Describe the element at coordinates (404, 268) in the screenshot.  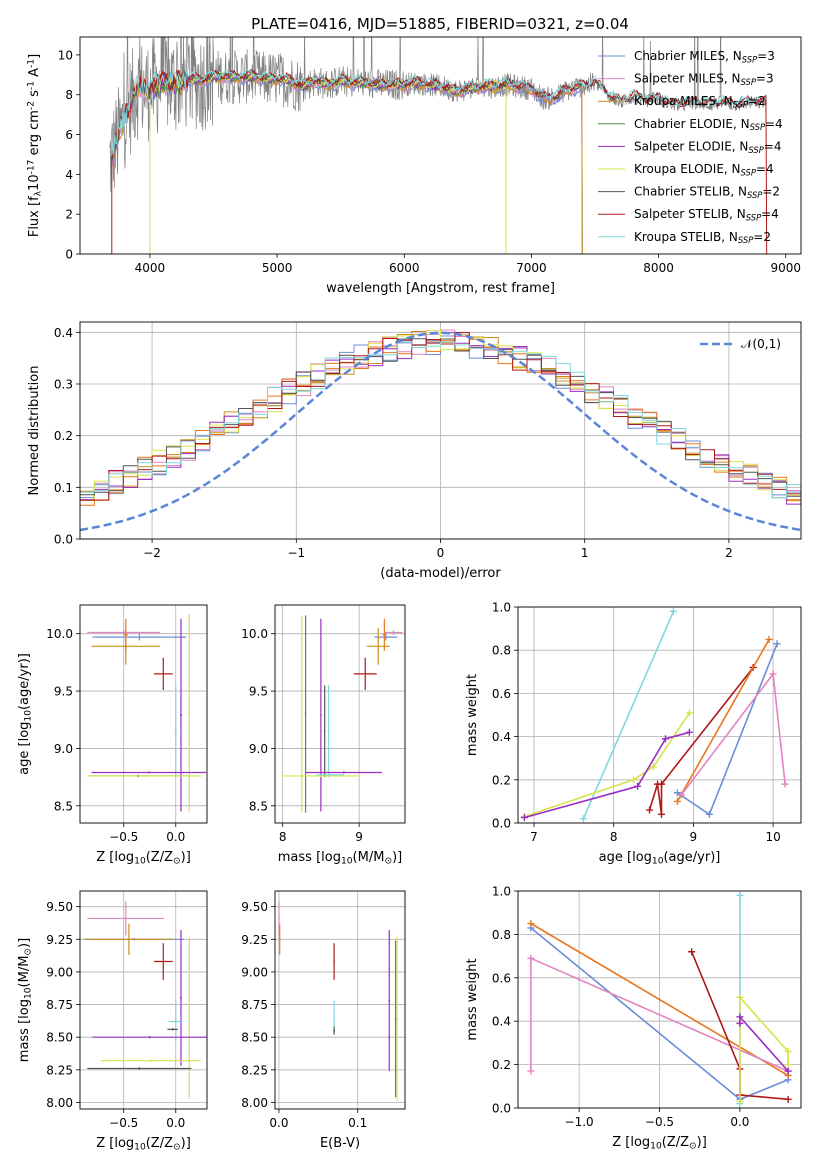
I see `x-tick-label: 6000` at that location.